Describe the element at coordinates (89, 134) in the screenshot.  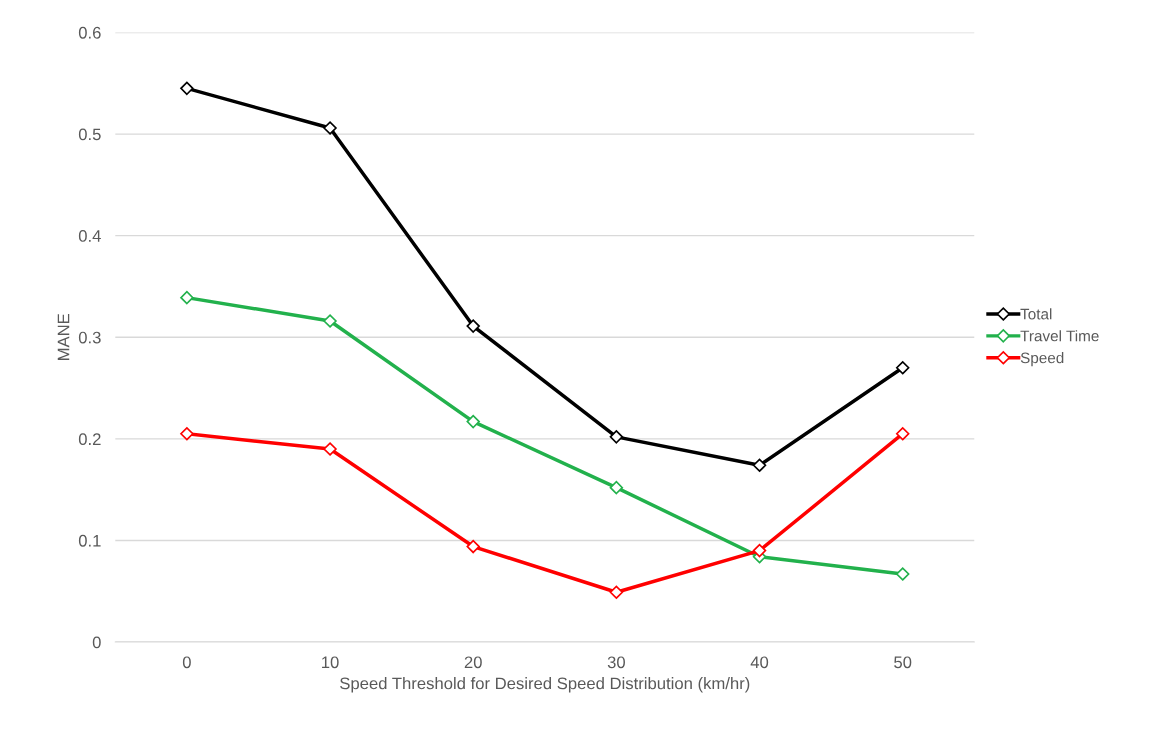
I see `y-tick-label: 0.5` at that location.